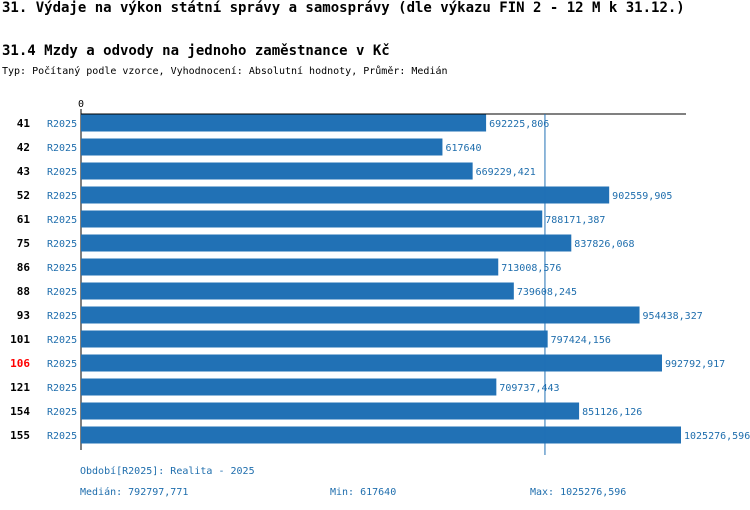  What do you see at coordinates (134, 492) in the screenshot?
I see `median-summary: Medián: 792797,771` at bounding box center [134, 492].